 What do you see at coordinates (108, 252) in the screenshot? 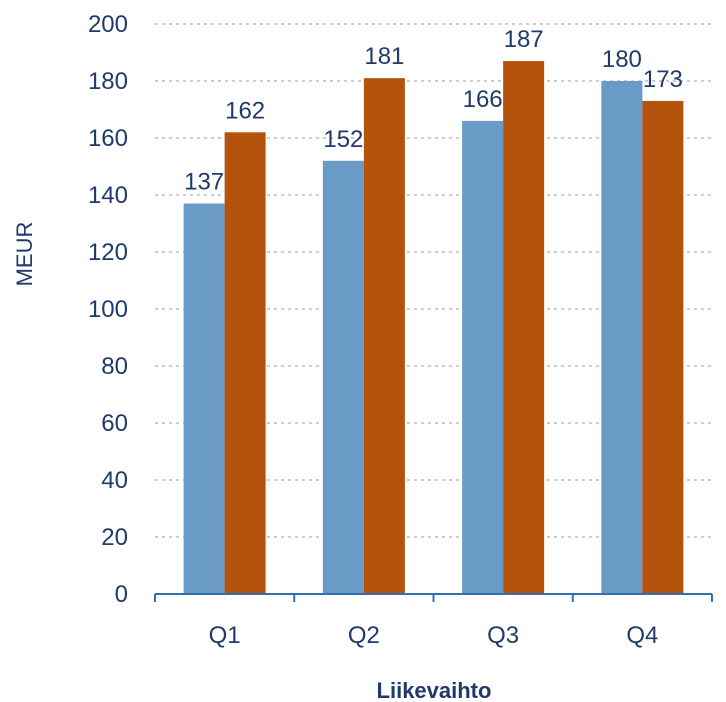
I see `y-tick-label: 120` at bounding box center [108, 252].